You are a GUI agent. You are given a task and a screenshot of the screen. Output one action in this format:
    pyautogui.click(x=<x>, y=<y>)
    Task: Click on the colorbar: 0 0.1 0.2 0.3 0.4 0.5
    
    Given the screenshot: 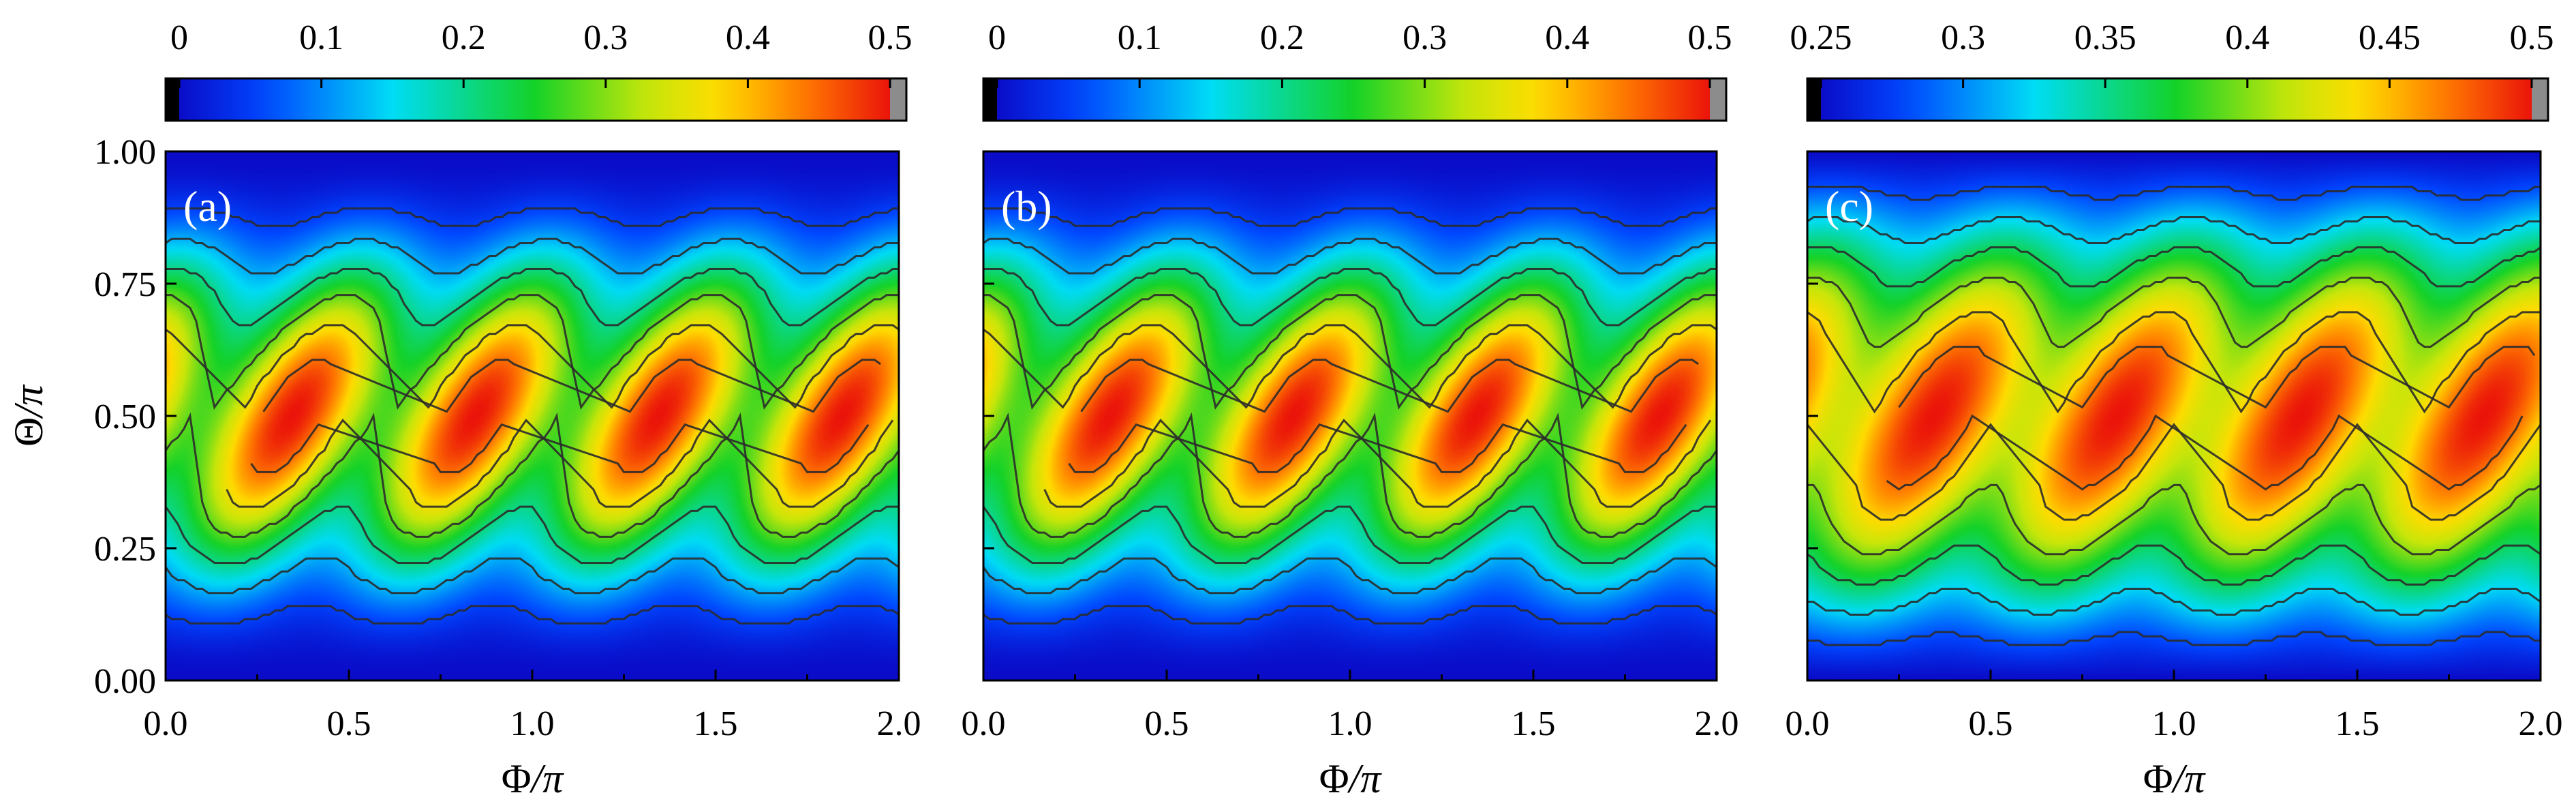 What is the action you would take?
    pyautogui.click(x=1357, y=70)
    